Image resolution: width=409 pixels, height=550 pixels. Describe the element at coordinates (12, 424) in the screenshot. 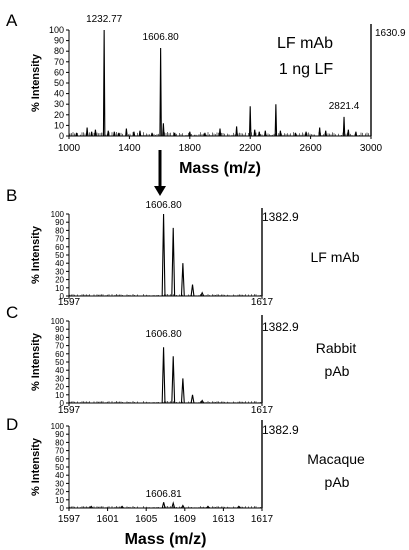

I see `panel-letter: D` at that location.